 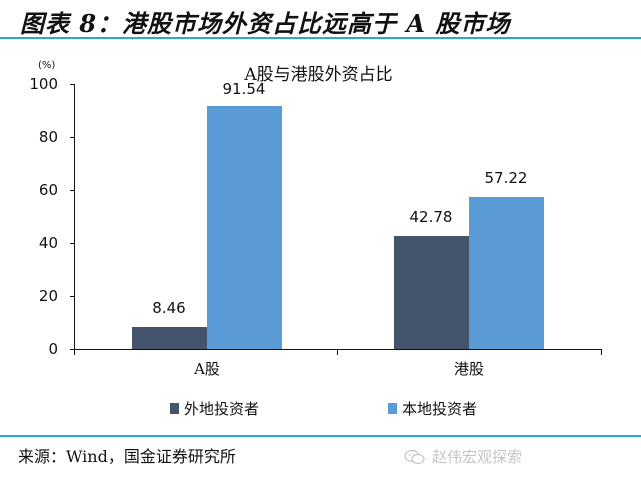 What do you see at coordinates (169, 308) in the screenshot?
I see `data-label: 8.46` at bounding box center [169, 308].